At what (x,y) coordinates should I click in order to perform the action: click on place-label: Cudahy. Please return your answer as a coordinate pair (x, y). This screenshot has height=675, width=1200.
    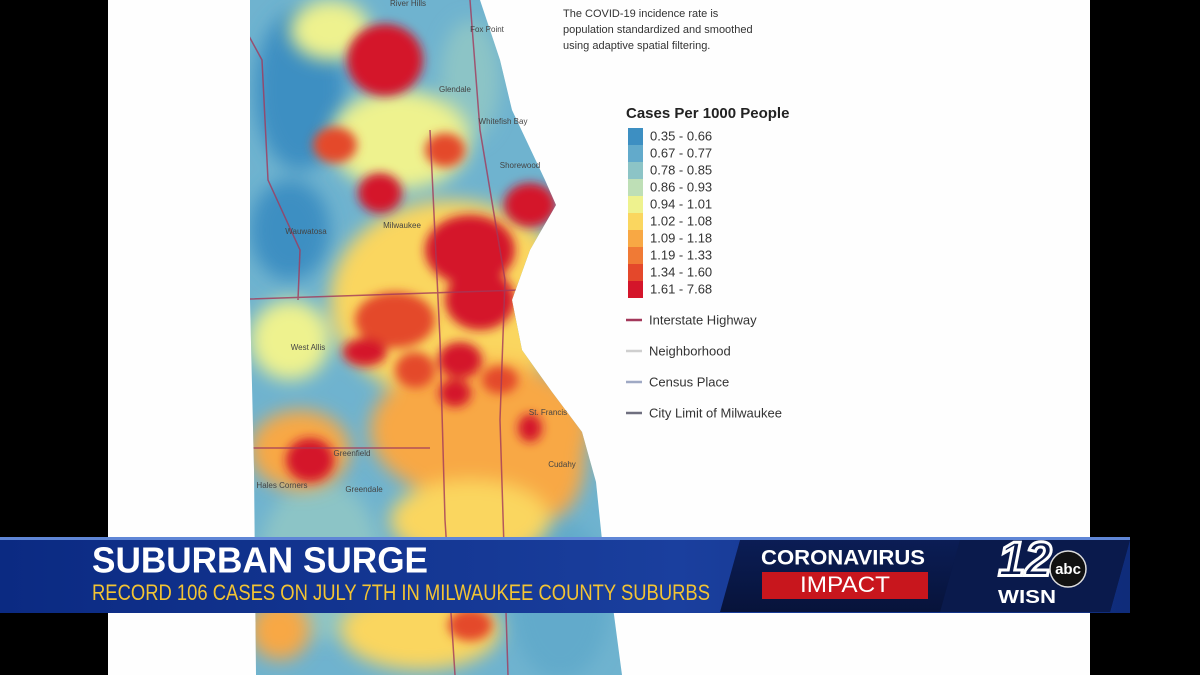
    Looking at the image, I should click on (562, 464).